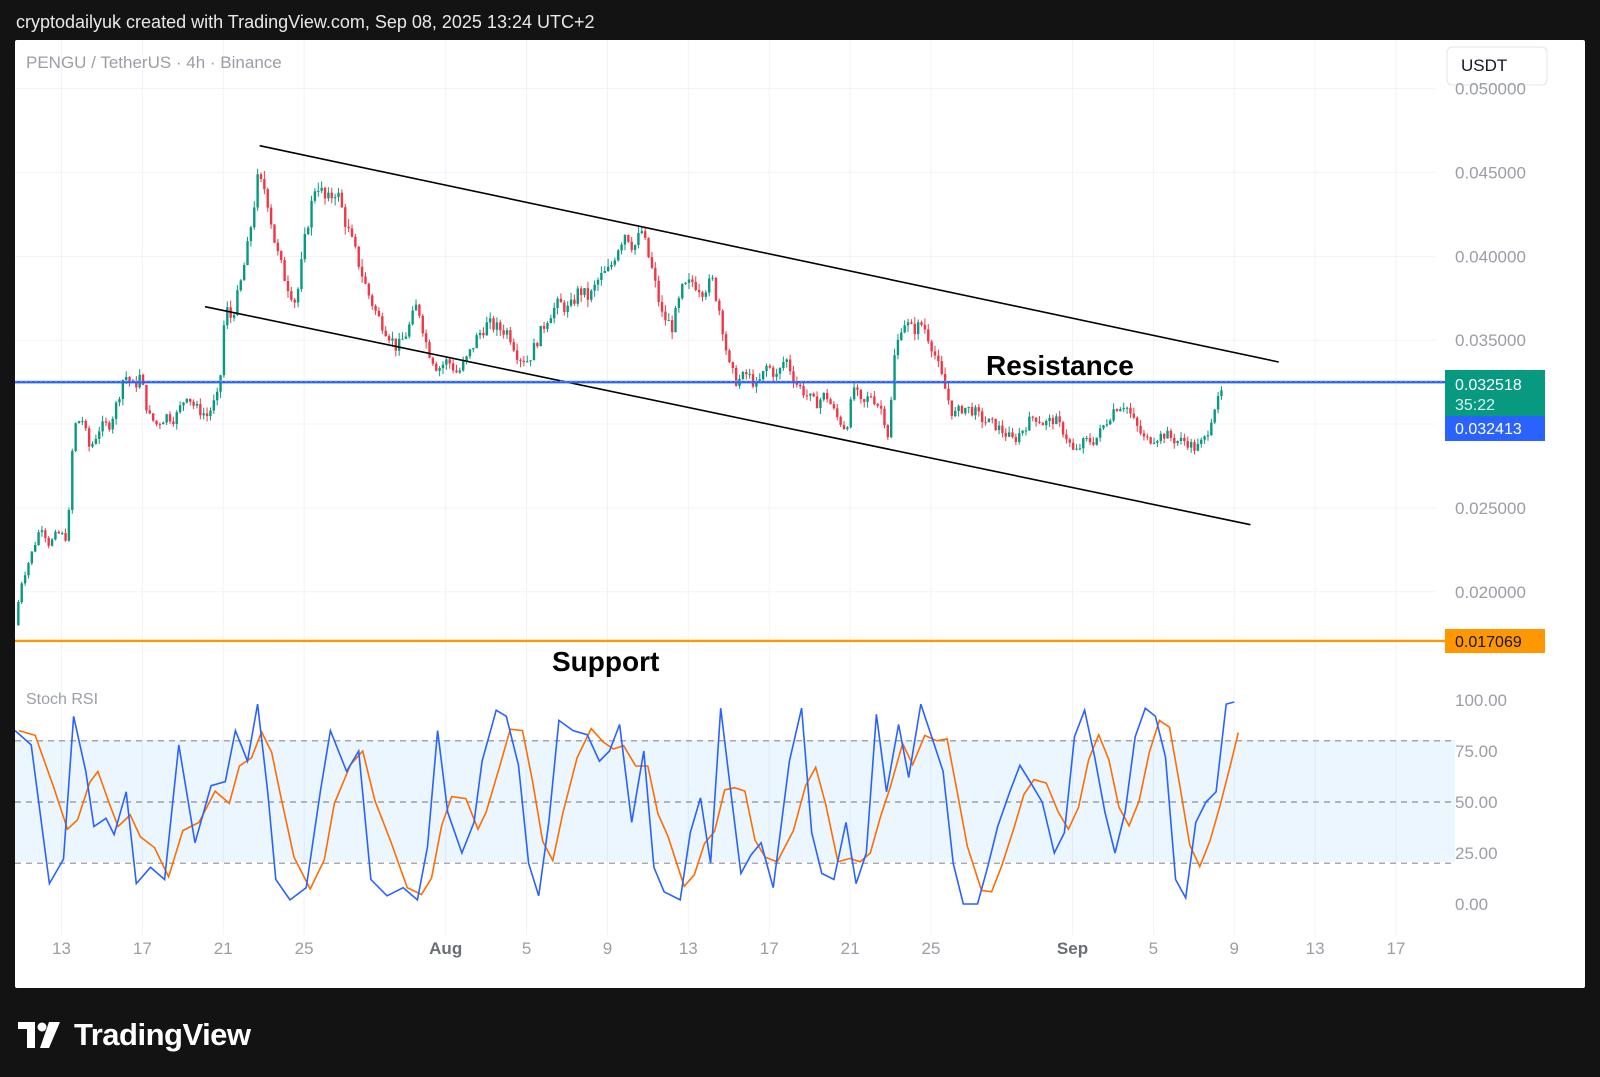 The height and width of the screenshot is (1077, 1600). What do you see at coordinates (1497, 66) in the screenshot?
I see `currency-button: USDT` at bounding box center [1497, 66].